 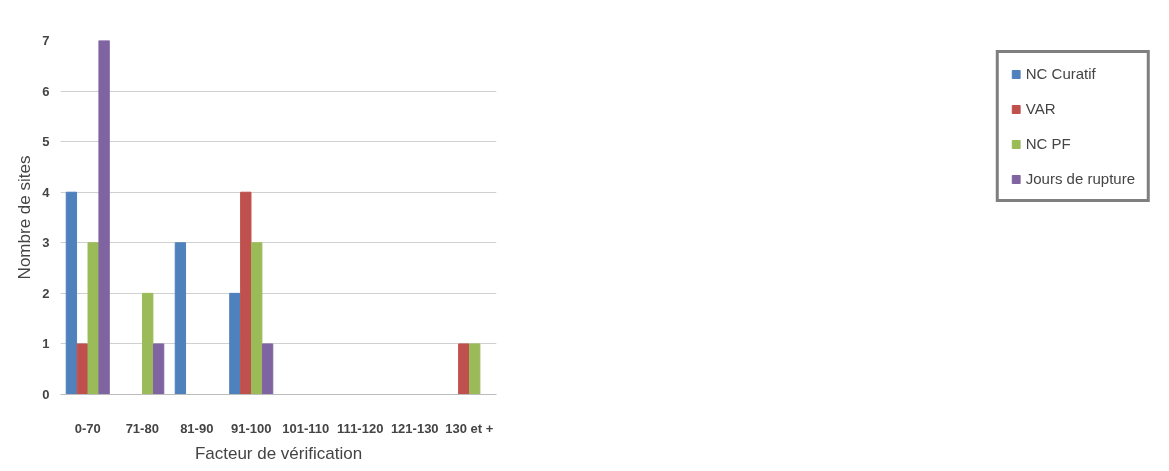 I want to click on x-tick-label: 101-110, so click(x=306, y=428).